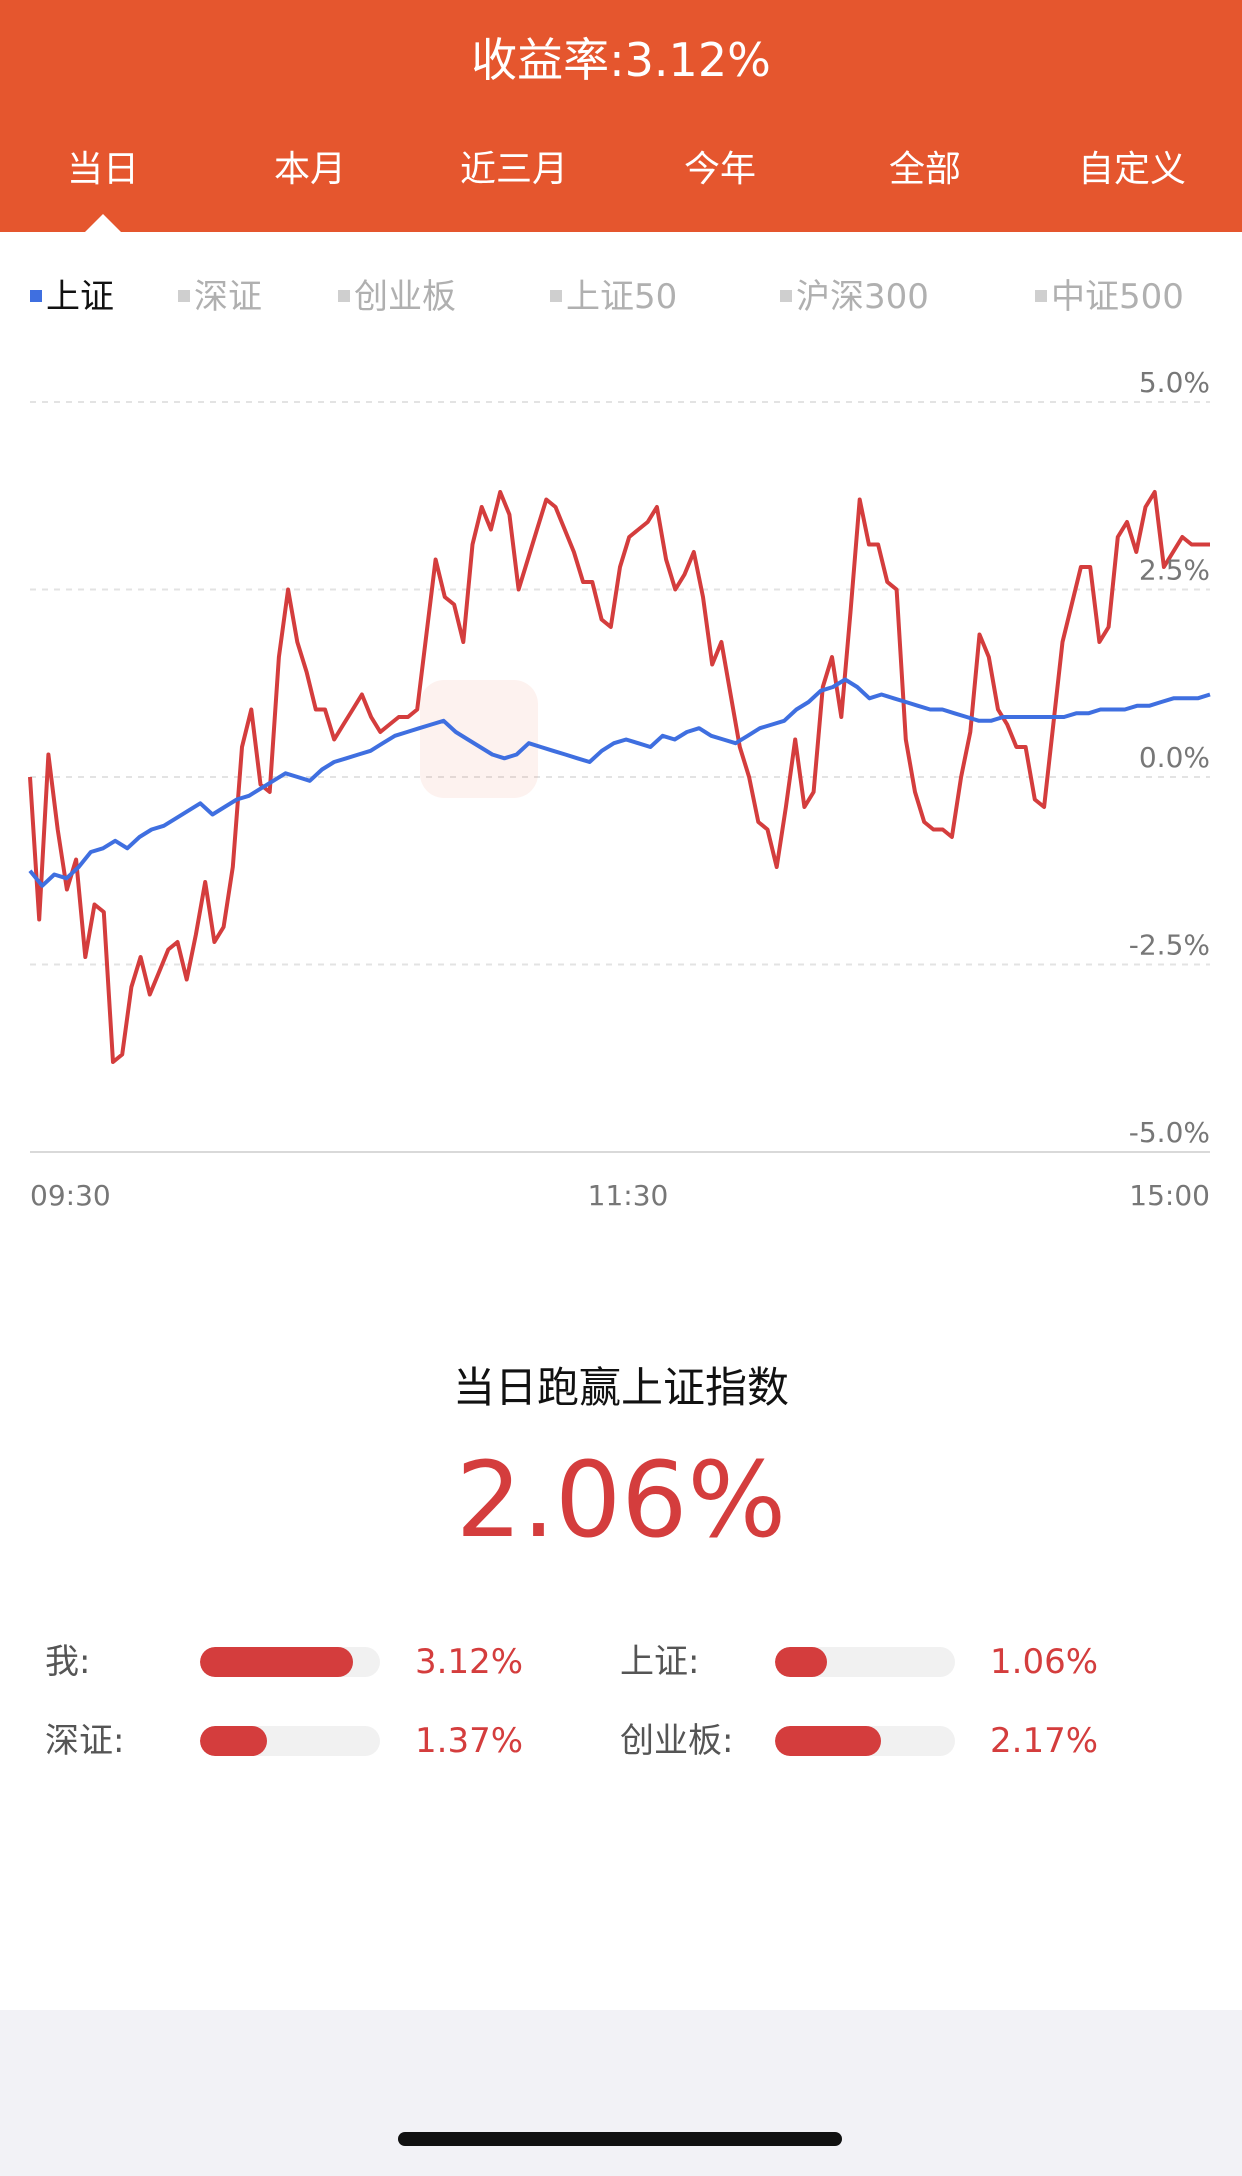 The height and width of the screenshot is (2176, 1242). Describe the element at coordinates (80, 297) in the screenshot. I see `index-option-label: 上证` at that location.